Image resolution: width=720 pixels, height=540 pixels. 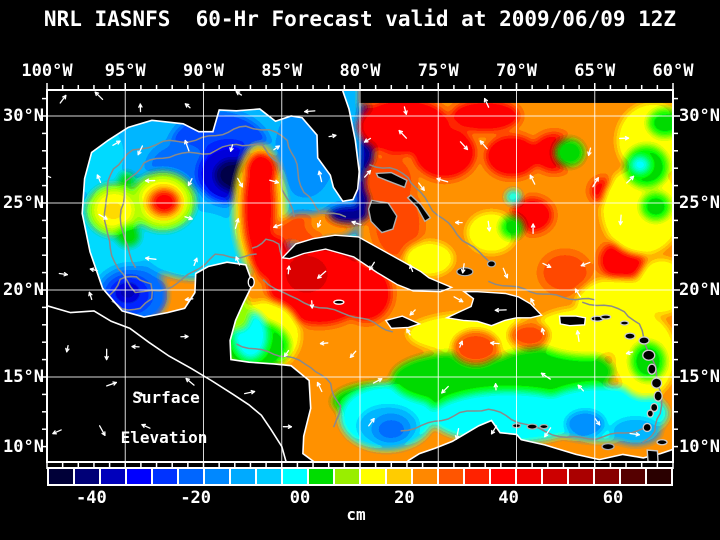 I want to click on colorbar-tick-label: -40, so click(x=91, y=498).